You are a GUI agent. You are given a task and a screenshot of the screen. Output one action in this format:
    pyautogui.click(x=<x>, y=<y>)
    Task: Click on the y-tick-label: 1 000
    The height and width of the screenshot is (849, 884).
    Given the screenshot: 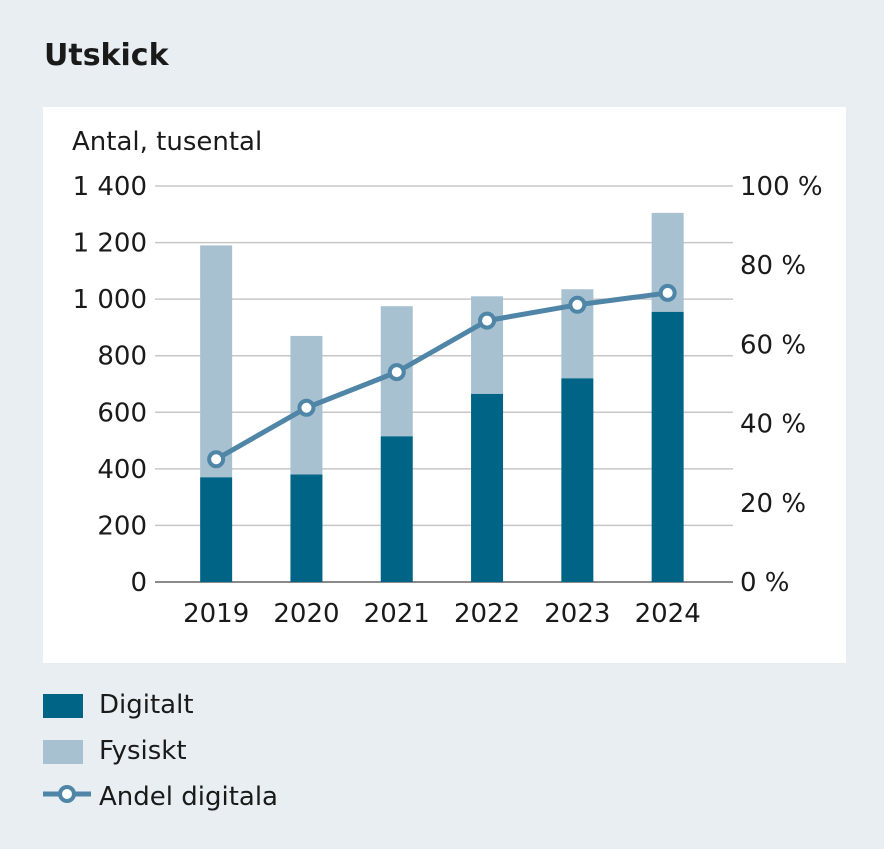 What is the action you would take?
    pyautogui.click(x=110, y=300)
    